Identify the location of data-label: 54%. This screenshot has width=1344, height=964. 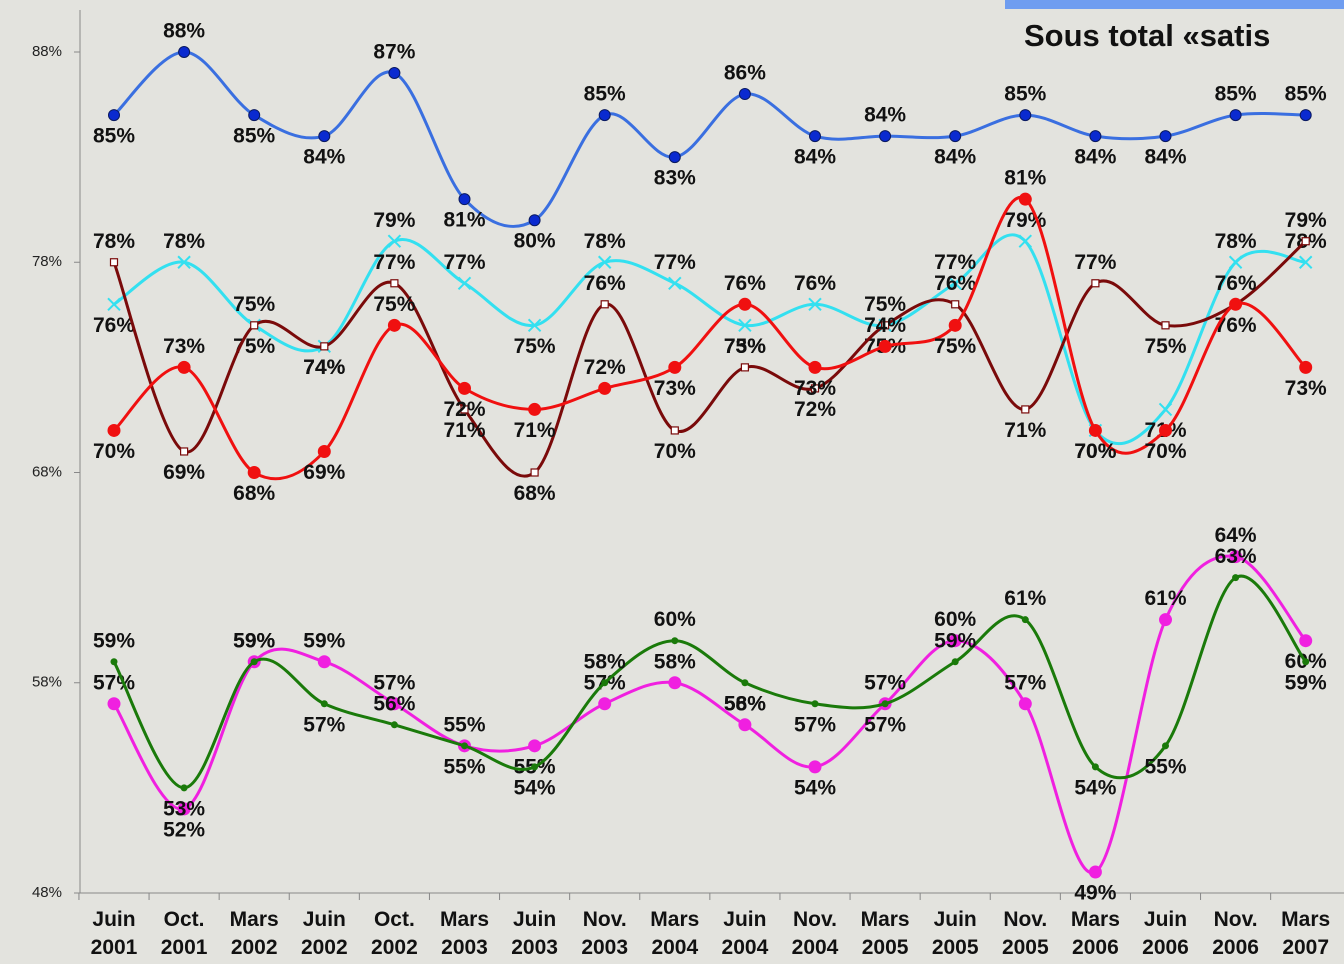
(535, 787).